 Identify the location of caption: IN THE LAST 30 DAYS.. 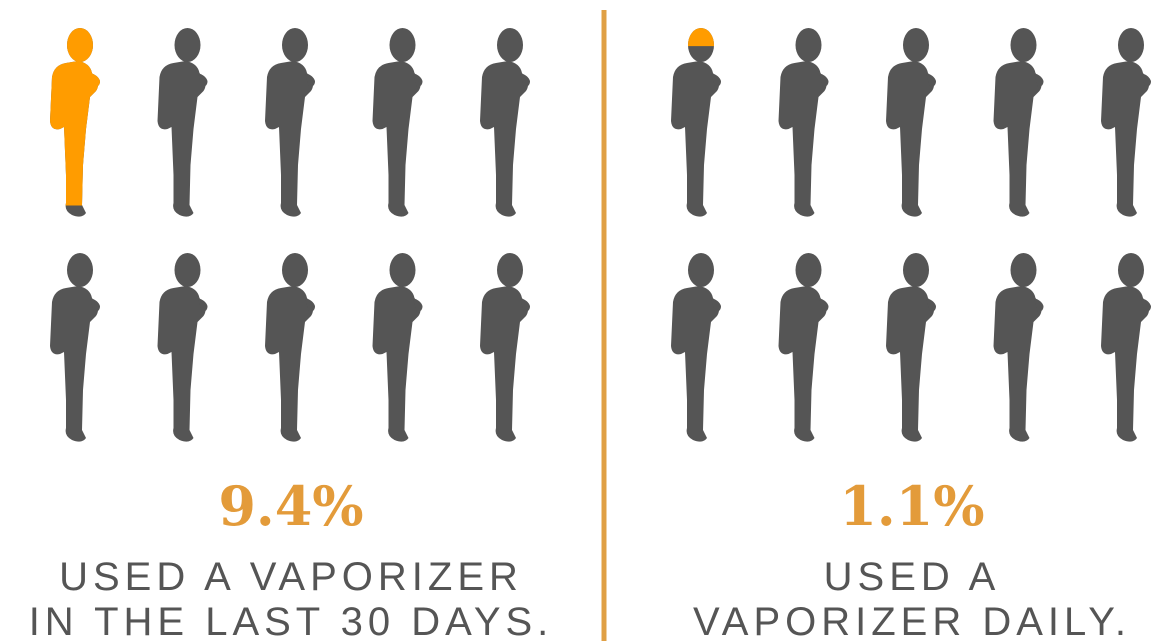
(291, 620).